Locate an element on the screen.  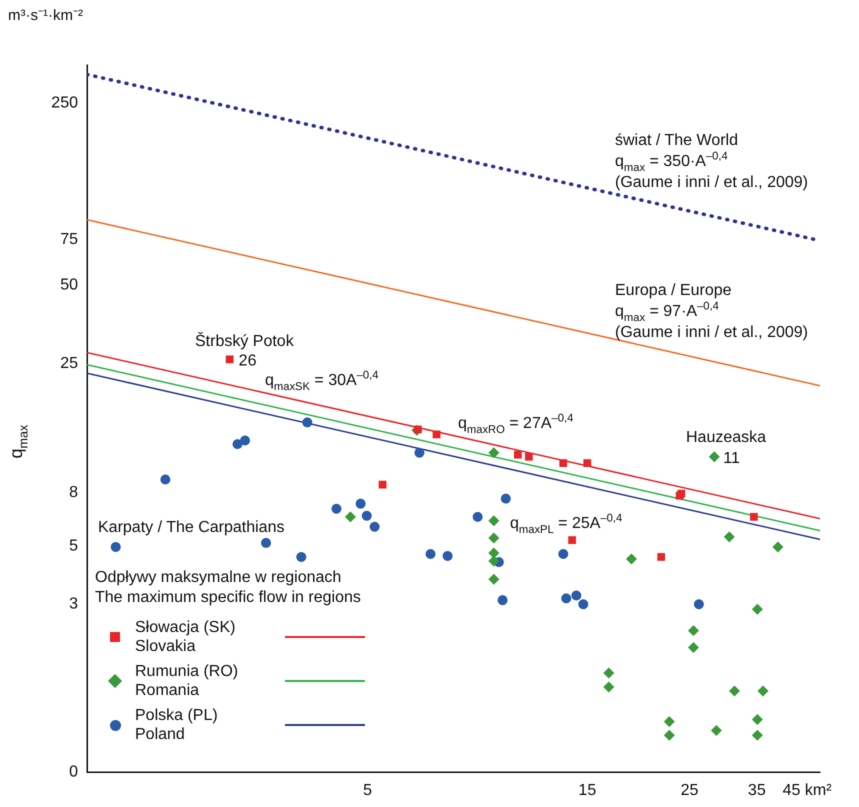
x-tick-label: 5 is located at coordinates (367, 791).